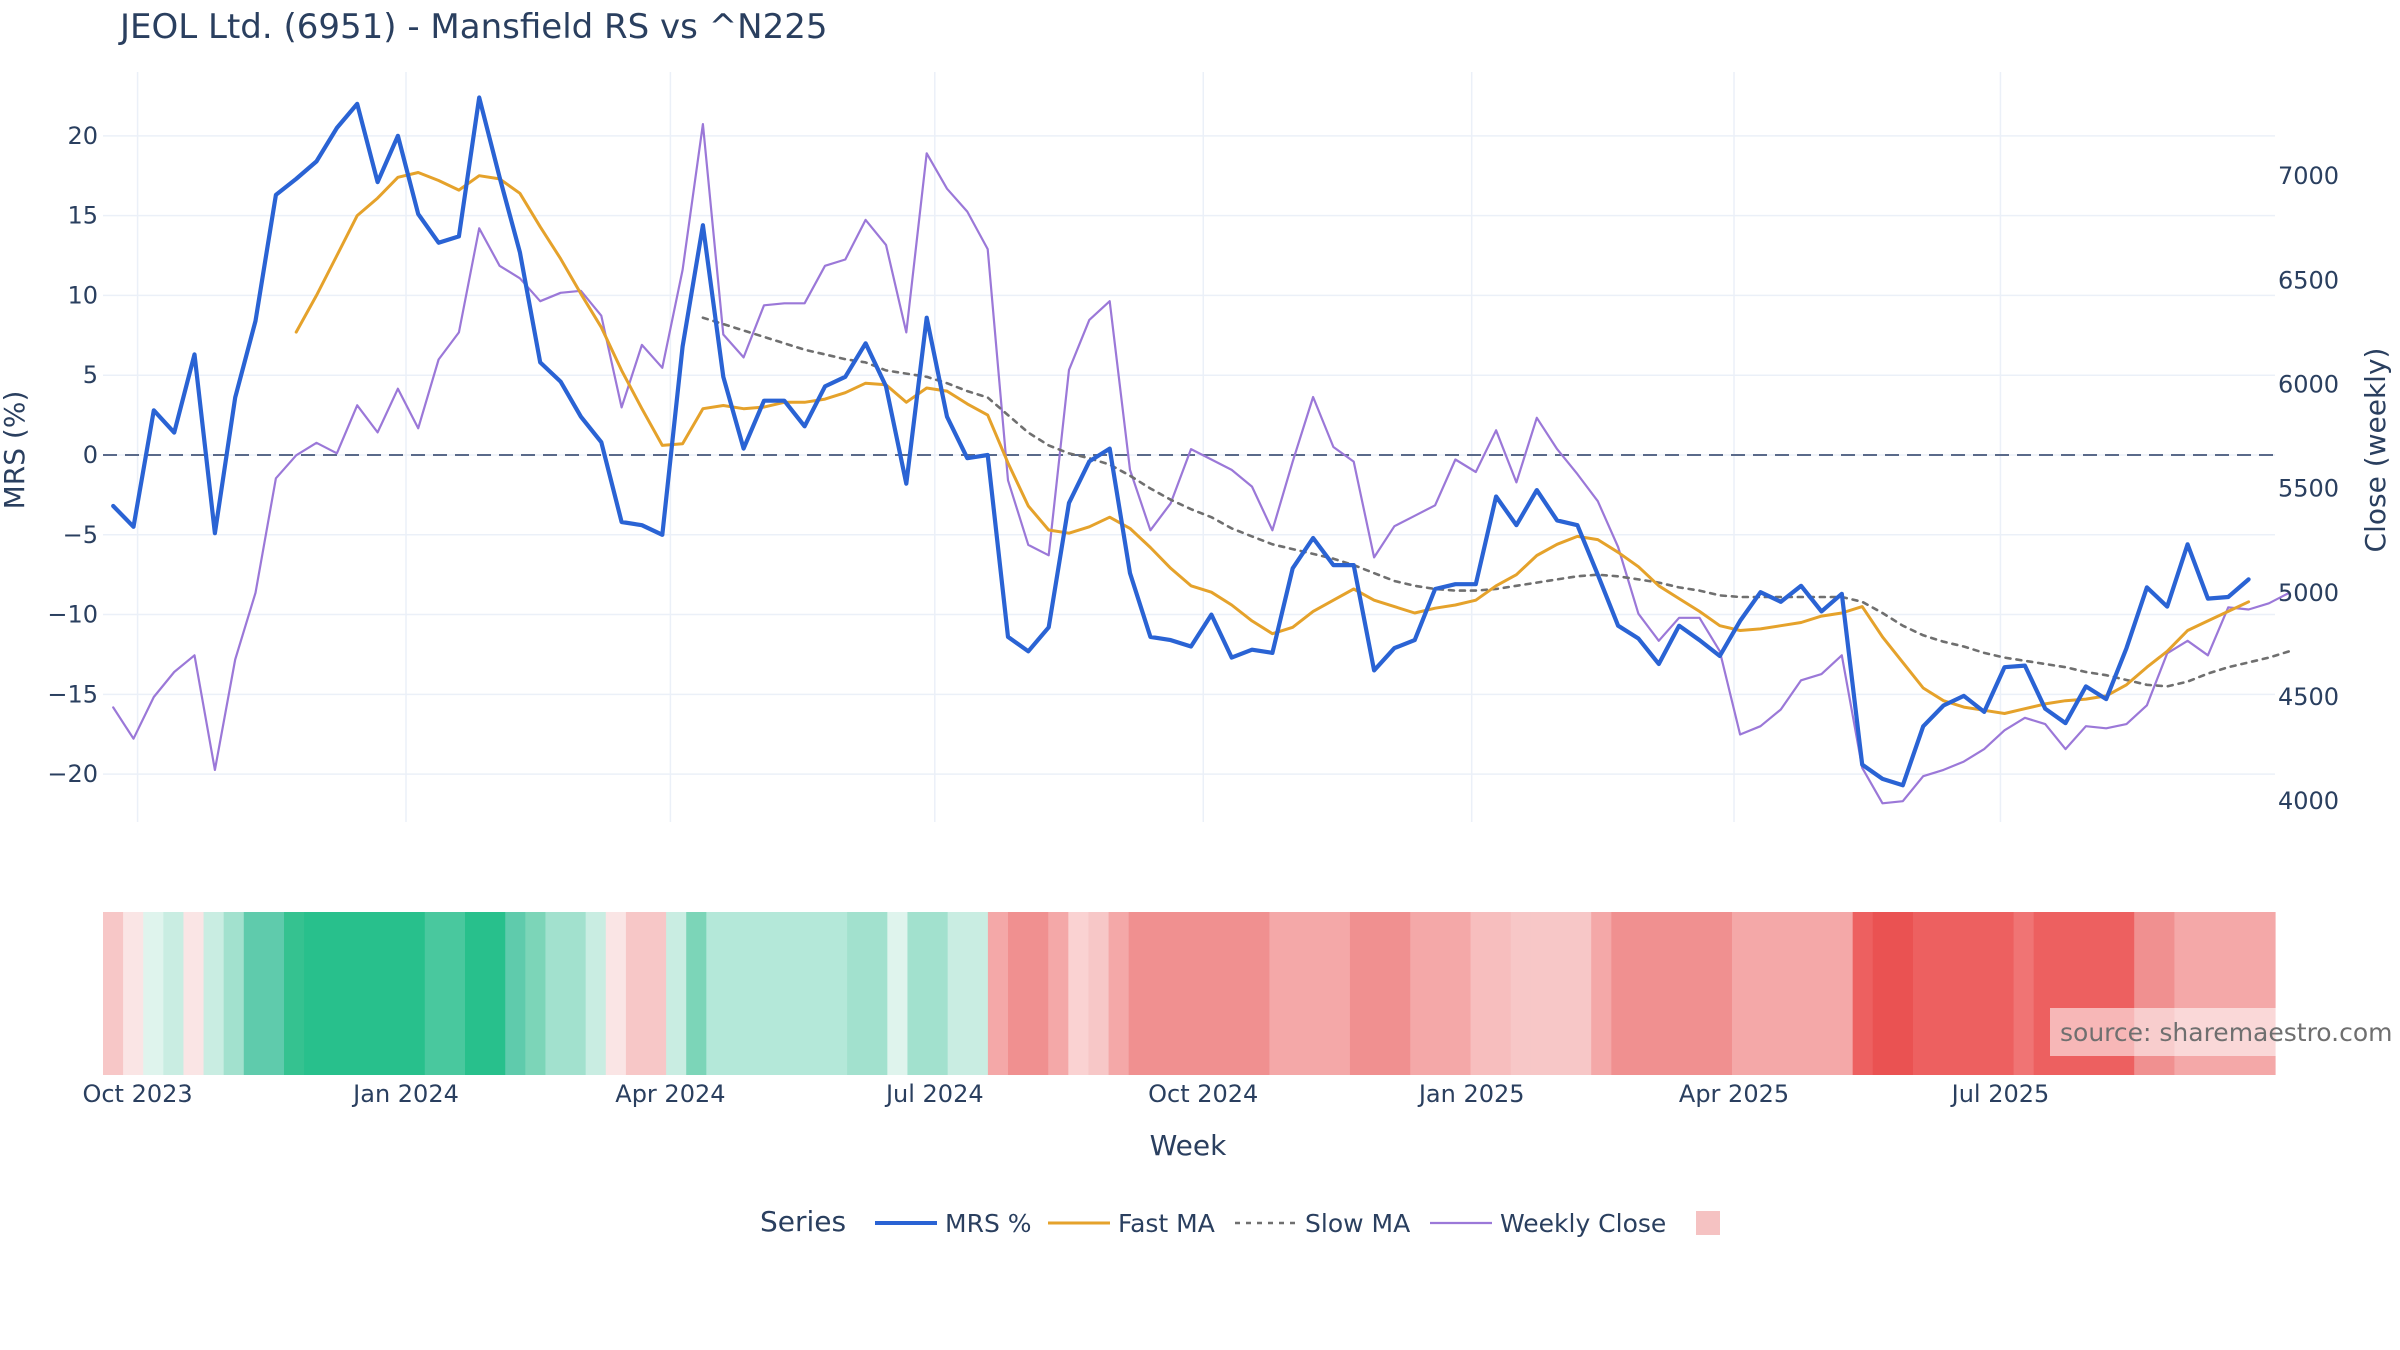 This screenshot has height=1350, width=2400. What do you see at coordinates (2226, 1032) in the screenshot?
I see `watermark-text: source: sharemaestro.com` at bounding box center [2226, 1032].